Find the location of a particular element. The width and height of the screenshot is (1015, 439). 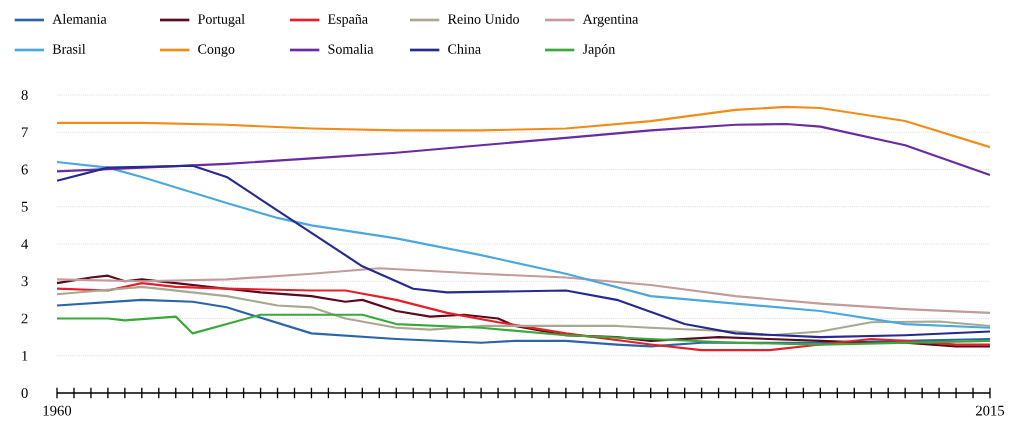

y-tick-label: 0 is located at coordinates (24, 393).